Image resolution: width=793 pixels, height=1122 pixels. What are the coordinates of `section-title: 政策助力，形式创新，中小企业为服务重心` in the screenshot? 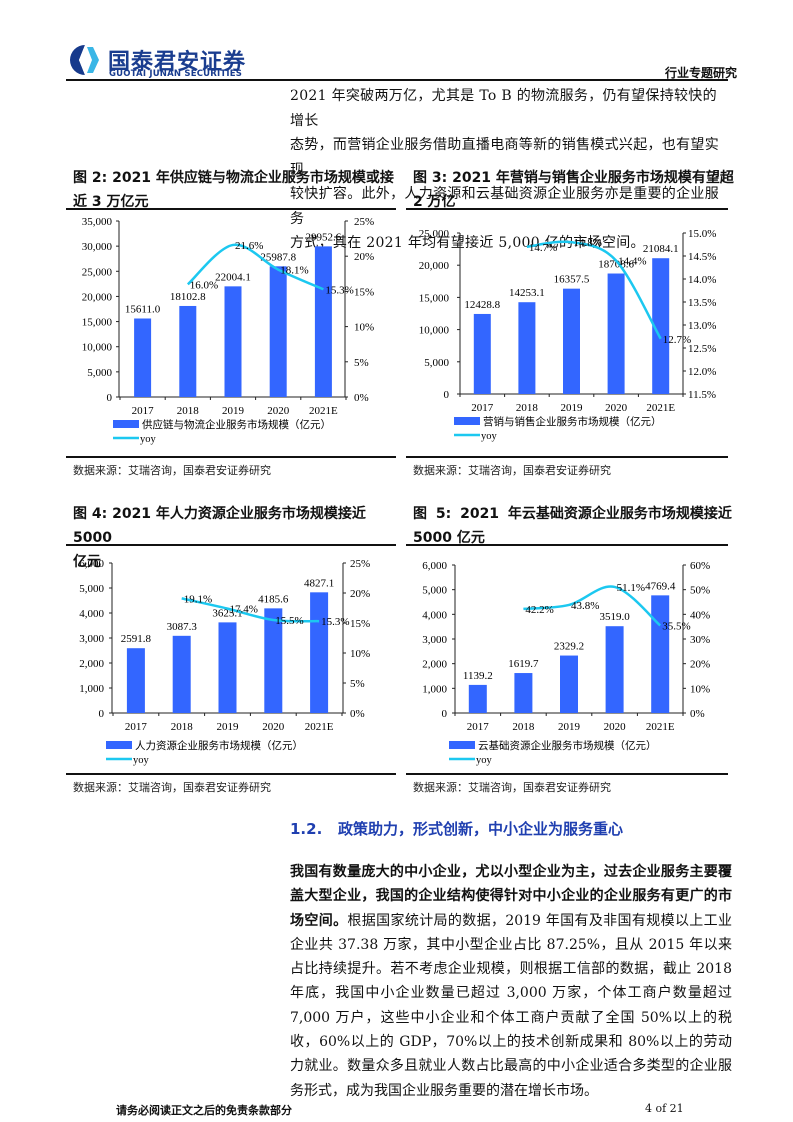 It's located at (480, 829).